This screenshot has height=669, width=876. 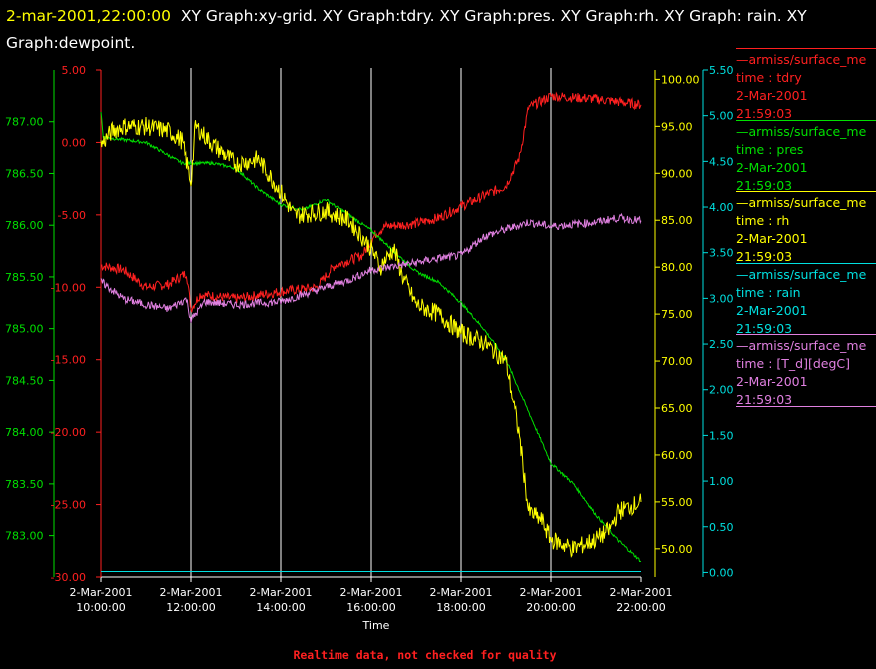 What do you see at coordinates (100, 607) in the screenshot?
I see `x-tick-label: 10:00:00` at bounding box center [100, 607].